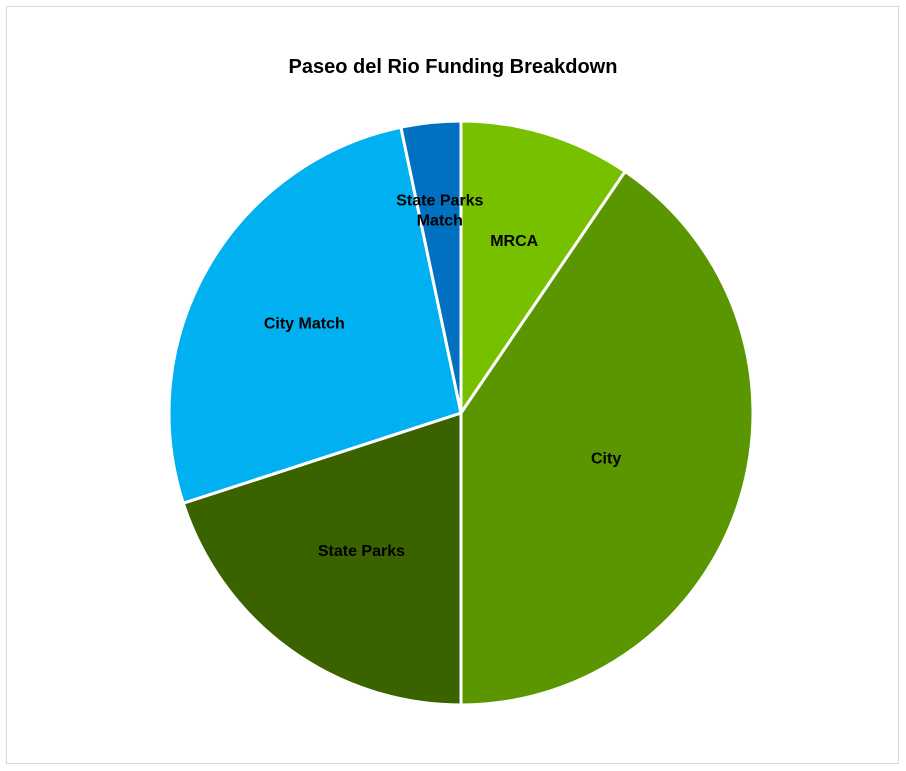 The image size is (906, 771). Describe the element at coordinates (514, 241) in the screenshot. I see `data-label-mrca: MRCA` at that location.